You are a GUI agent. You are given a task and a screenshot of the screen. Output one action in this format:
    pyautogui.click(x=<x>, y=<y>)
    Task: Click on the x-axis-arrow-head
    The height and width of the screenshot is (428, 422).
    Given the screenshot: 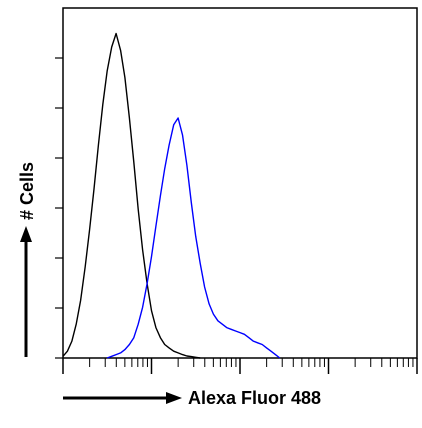 What is the action you would take?
    pyautogui.click(x=174, y=398)
    